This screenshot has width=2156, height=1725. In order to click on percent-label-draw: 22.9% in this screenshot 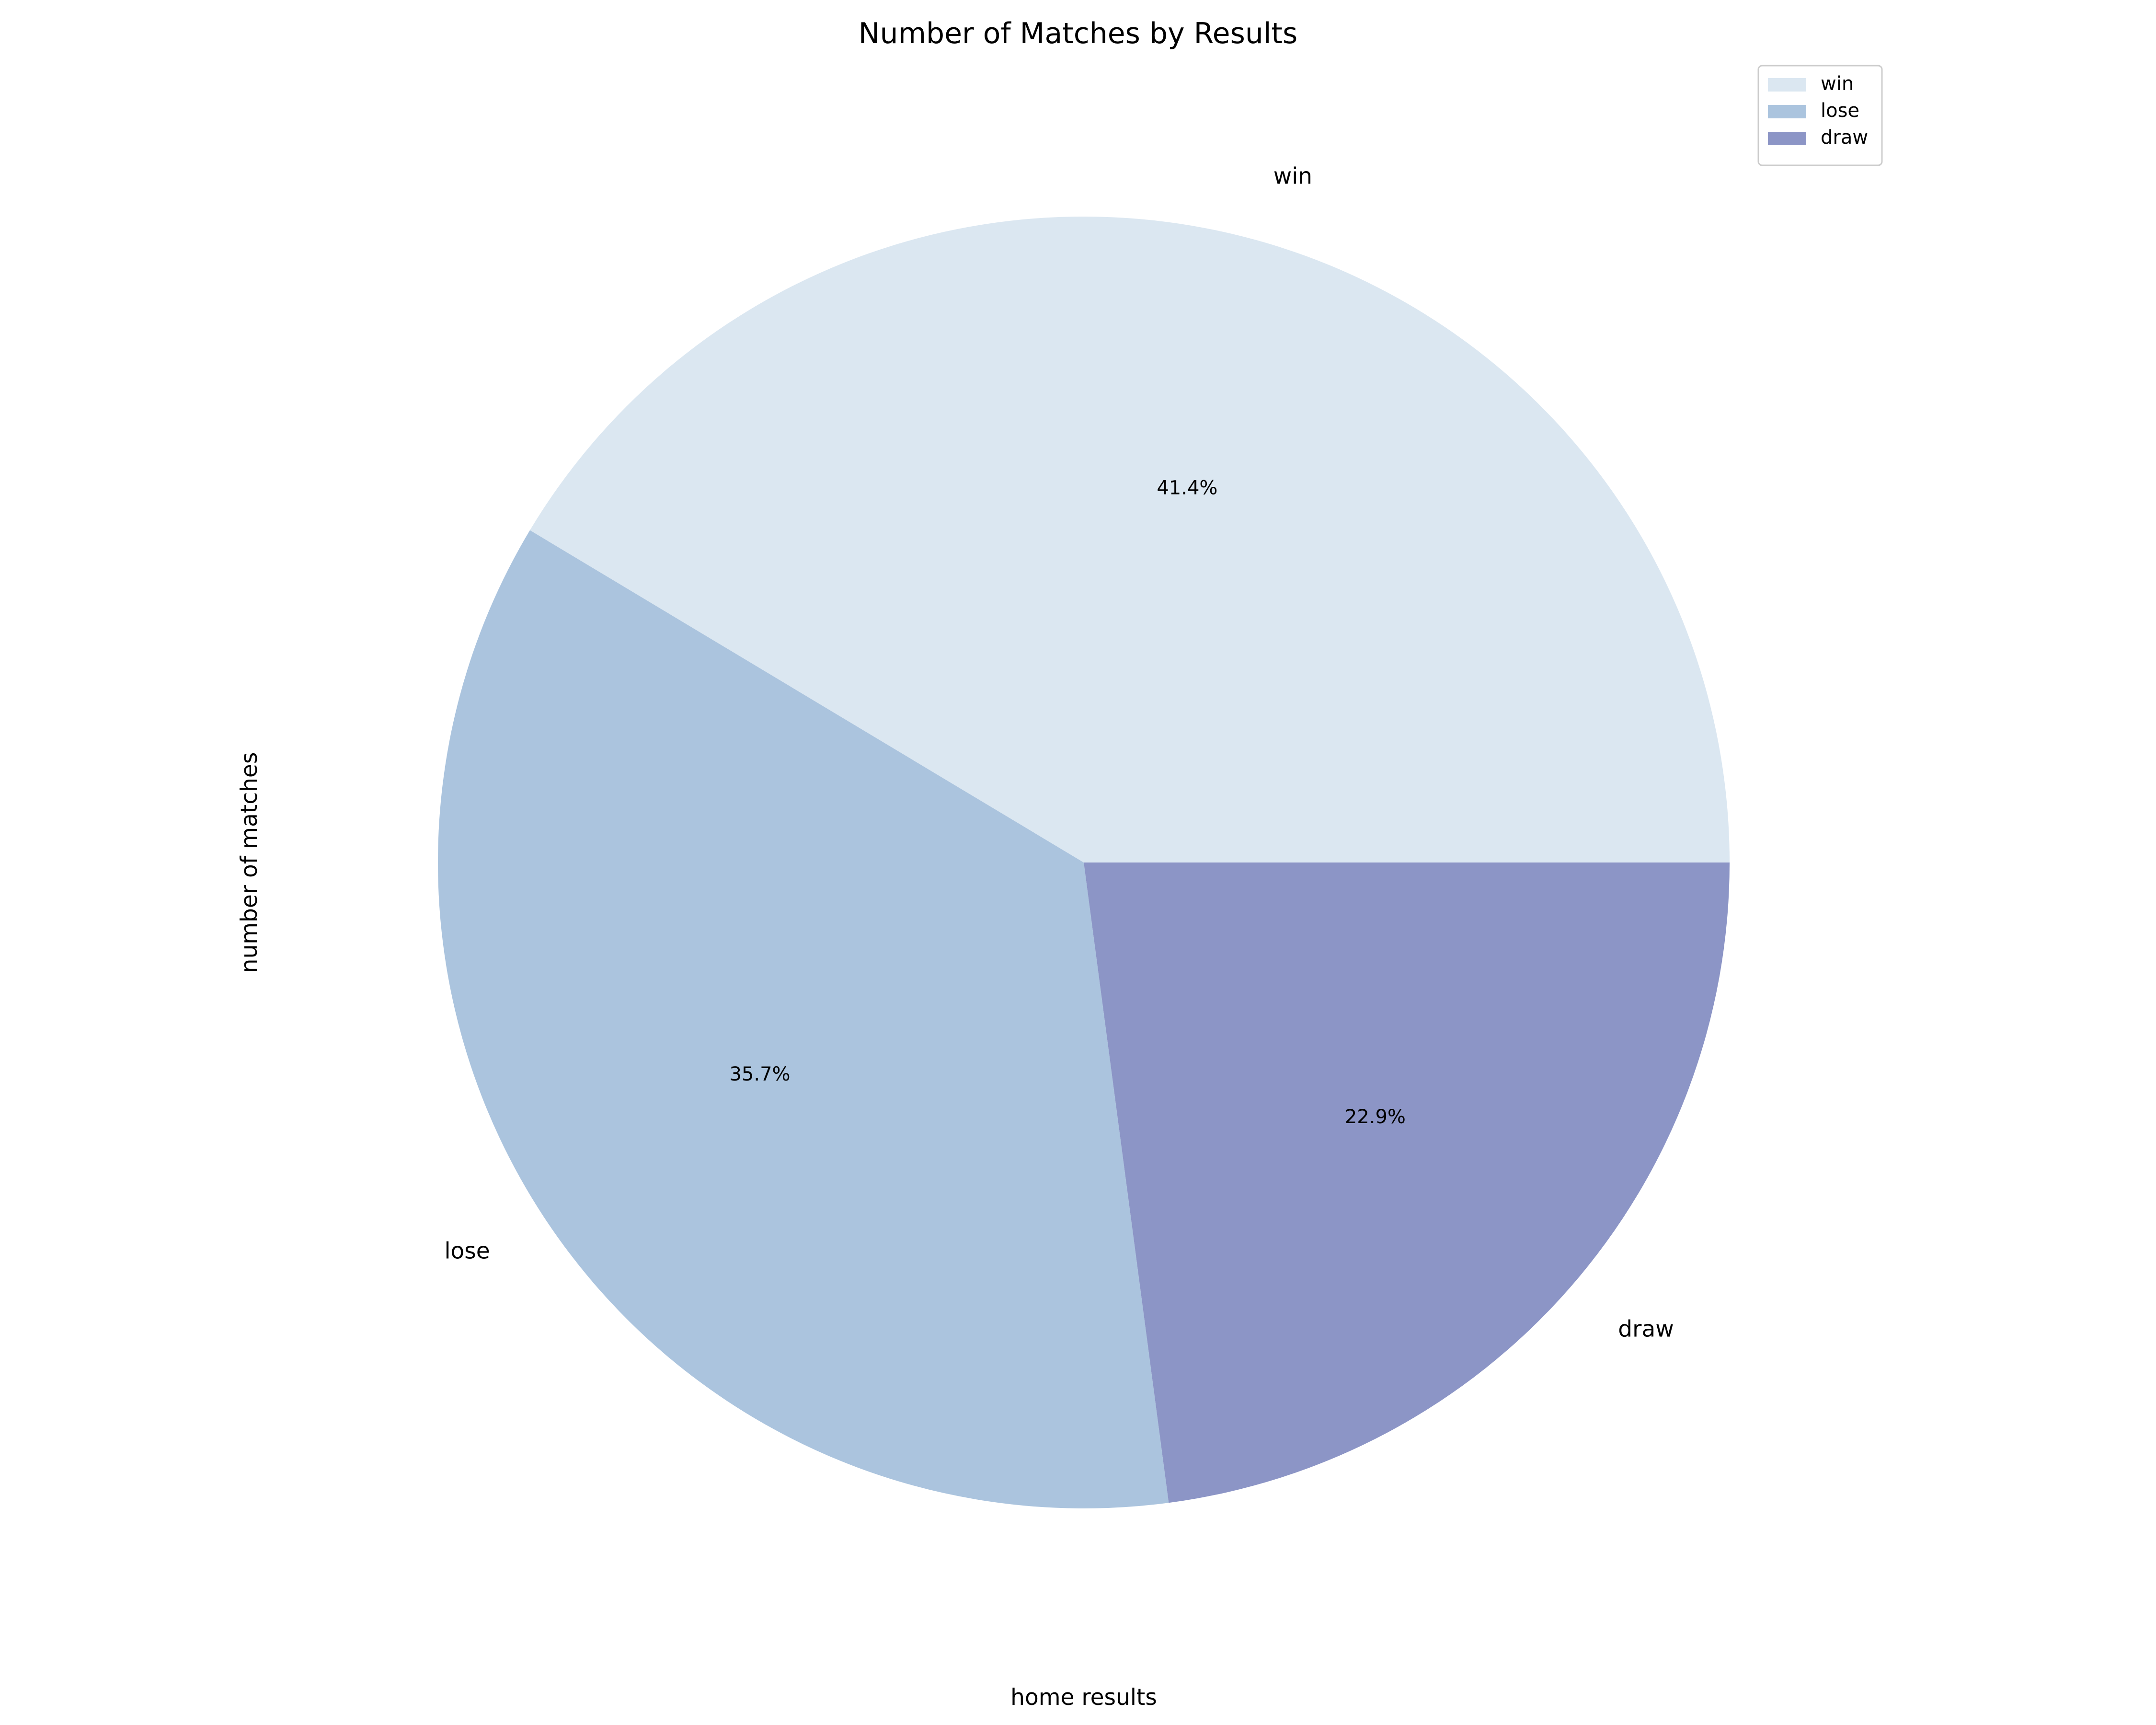, I will do `click(1376, 1117)`.